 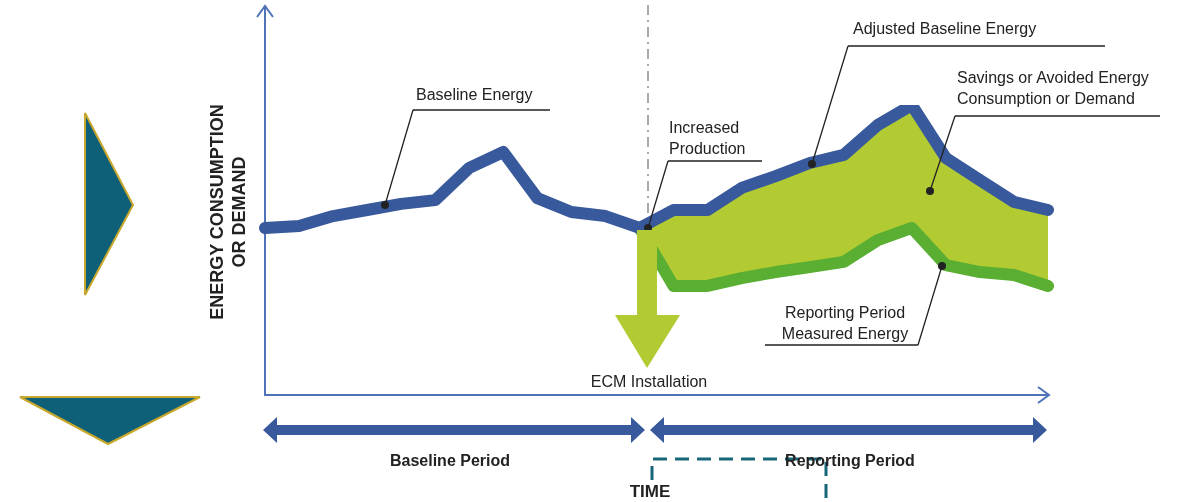 I want to click on text: Reporting Period Measured Energy, so click(x=845, y=323).